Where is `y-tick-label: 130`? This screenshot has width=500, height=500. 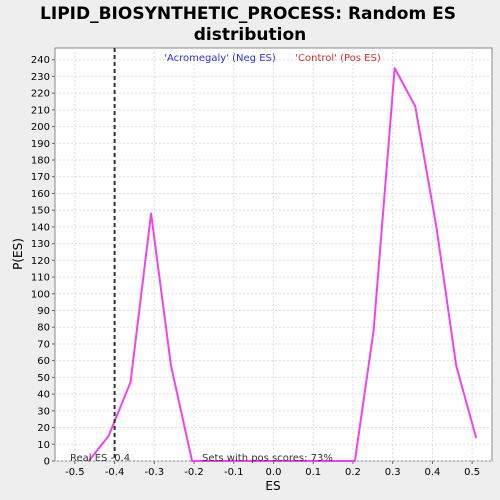 y-tick-label: 130 is located at coordinates (40, 244).